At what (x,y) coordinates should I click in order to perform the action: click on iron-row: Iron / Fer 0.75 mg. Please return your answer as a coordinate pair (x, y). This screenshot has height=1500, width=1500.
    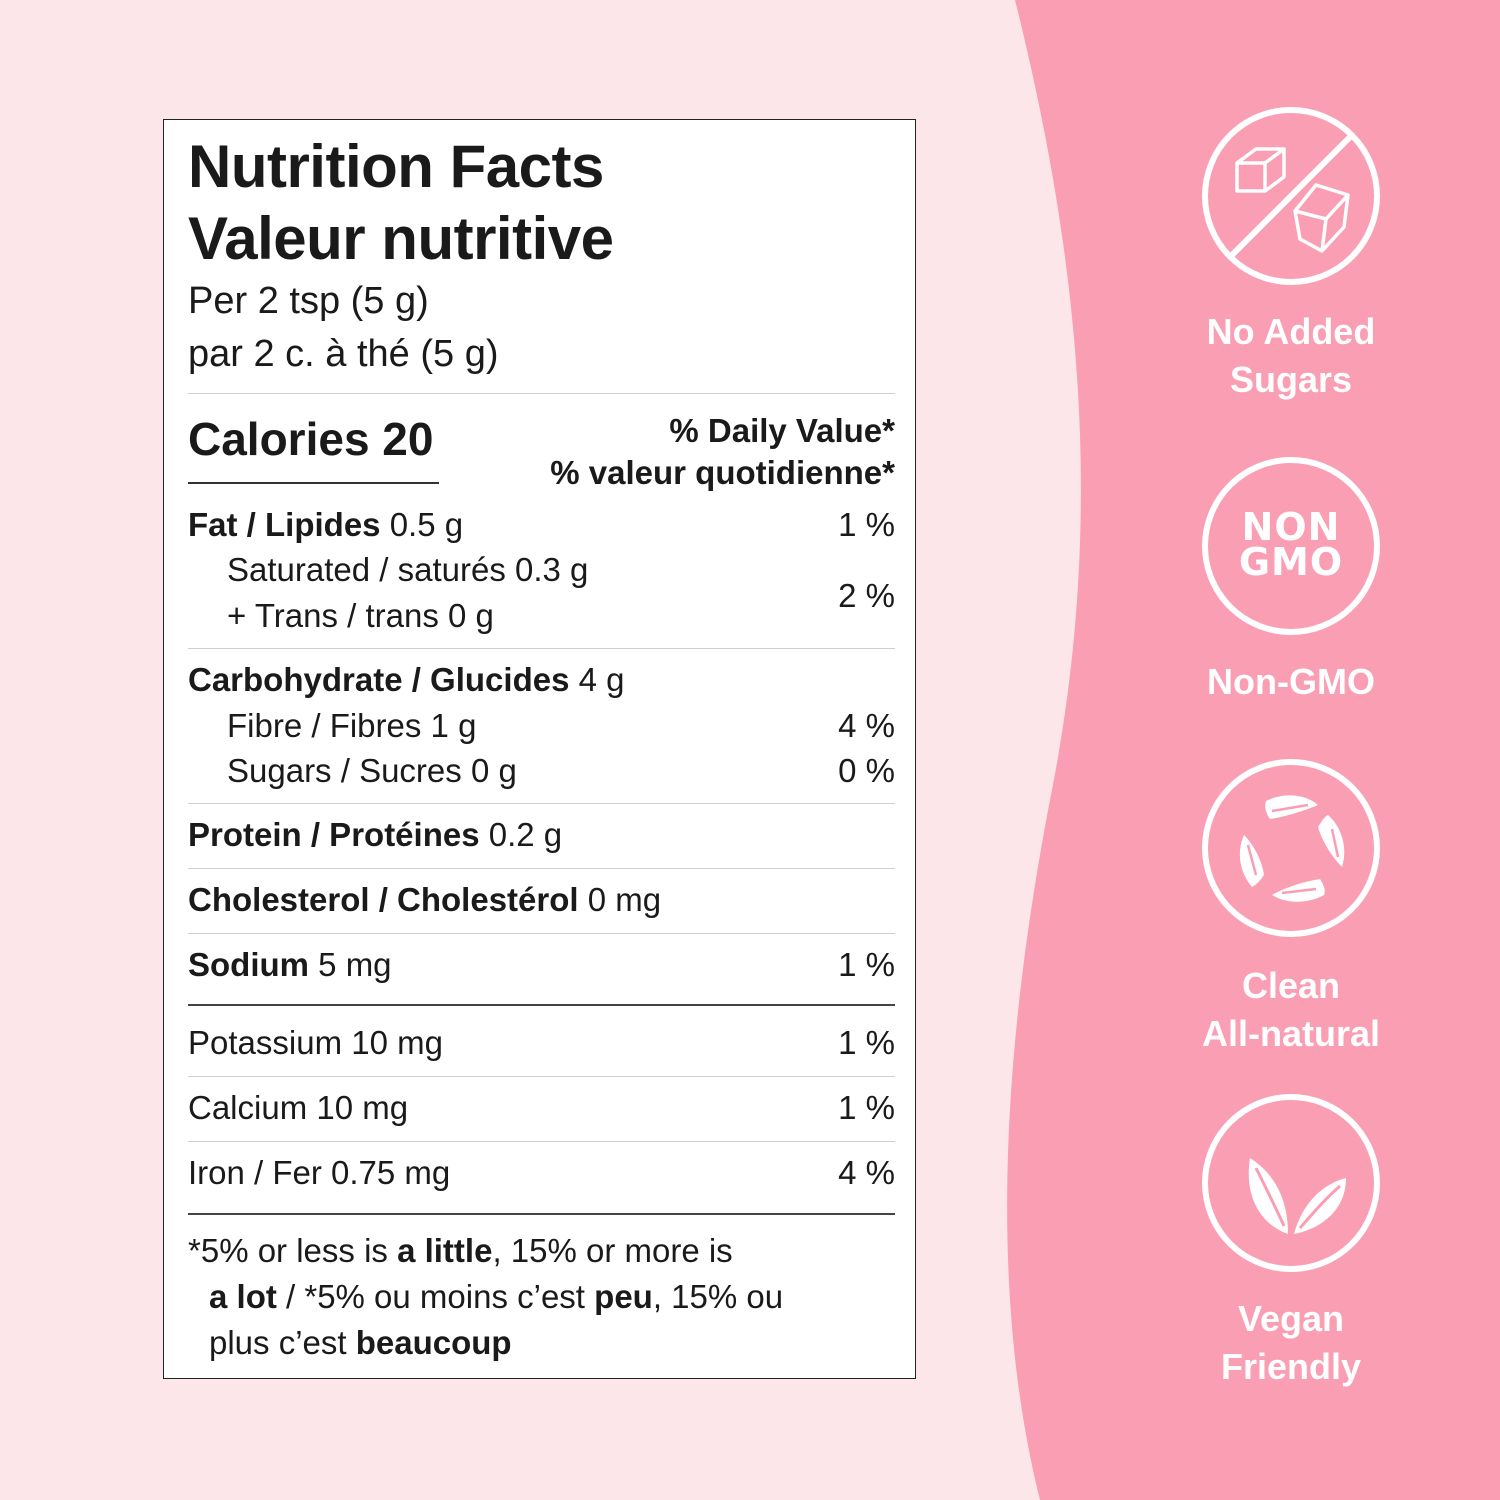
    Looking at the image, I should click on (319, 1172).